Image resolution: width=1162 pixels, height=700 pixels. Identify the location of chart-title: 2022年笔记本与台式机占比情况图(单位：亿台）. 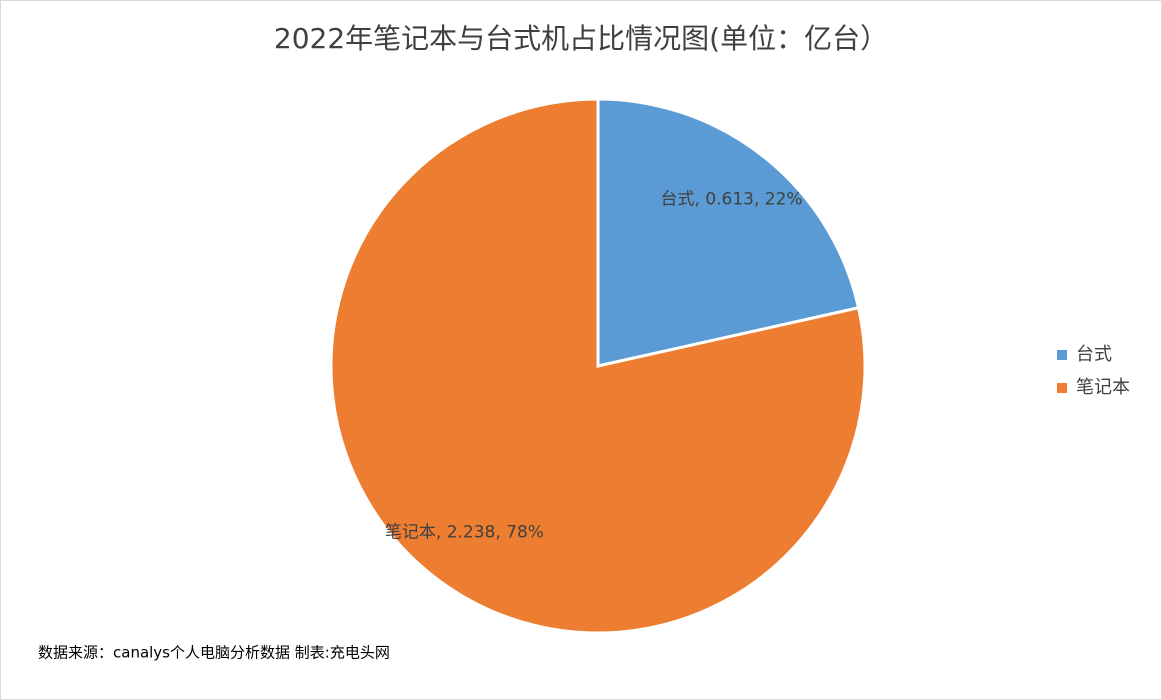
(581, 38).